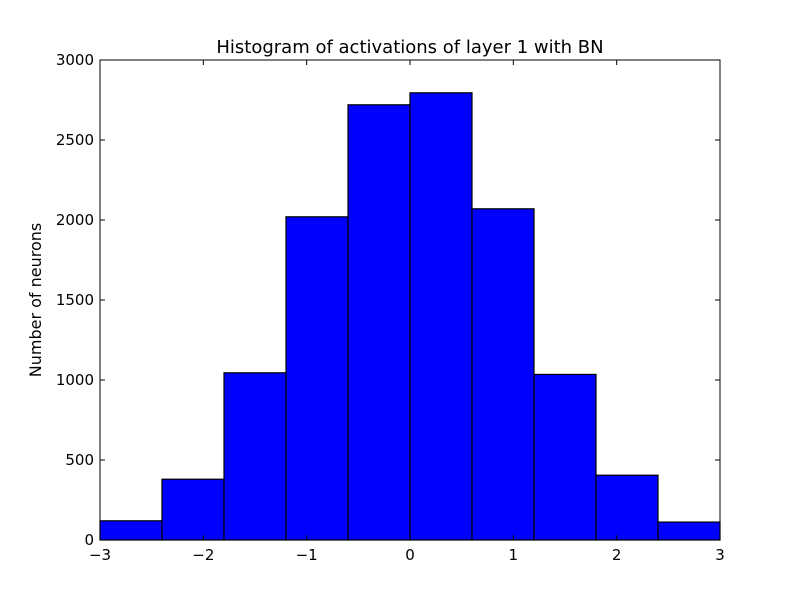 The height and width of the screenshot is (600, 800). Describe the element at coordinates (75, 300) in the screenshot. I see `y-tick-label: 1500` at that location.